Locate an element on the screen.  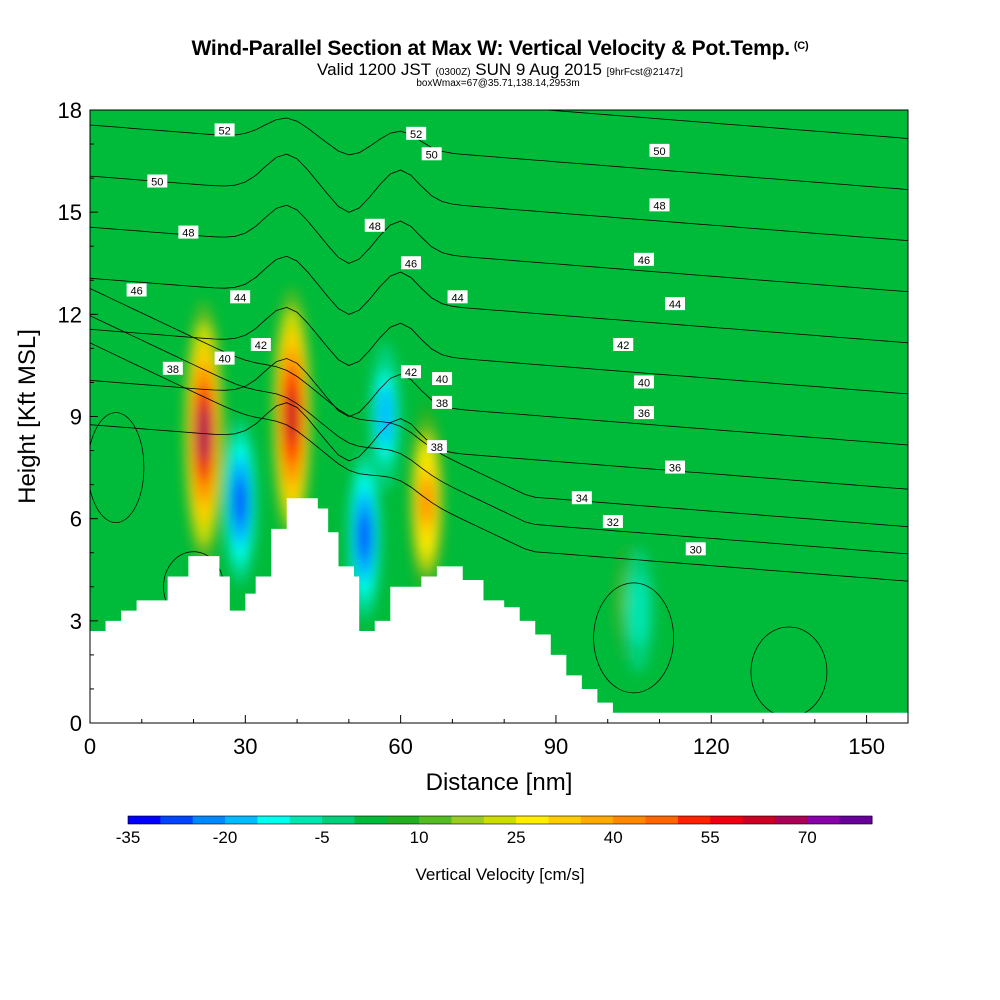
colorbar-tick-3: 10 is located at coordinates (419, 837).